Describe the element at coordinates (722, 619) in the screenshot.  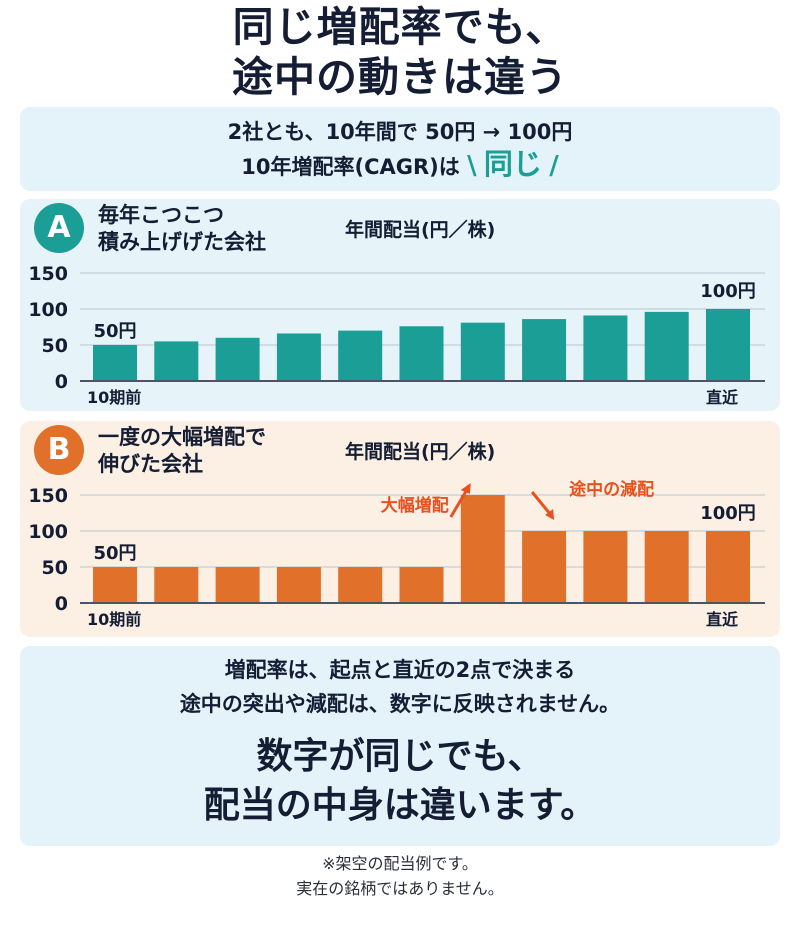
I see `chart-b-x-label-end: 直近` at that location.